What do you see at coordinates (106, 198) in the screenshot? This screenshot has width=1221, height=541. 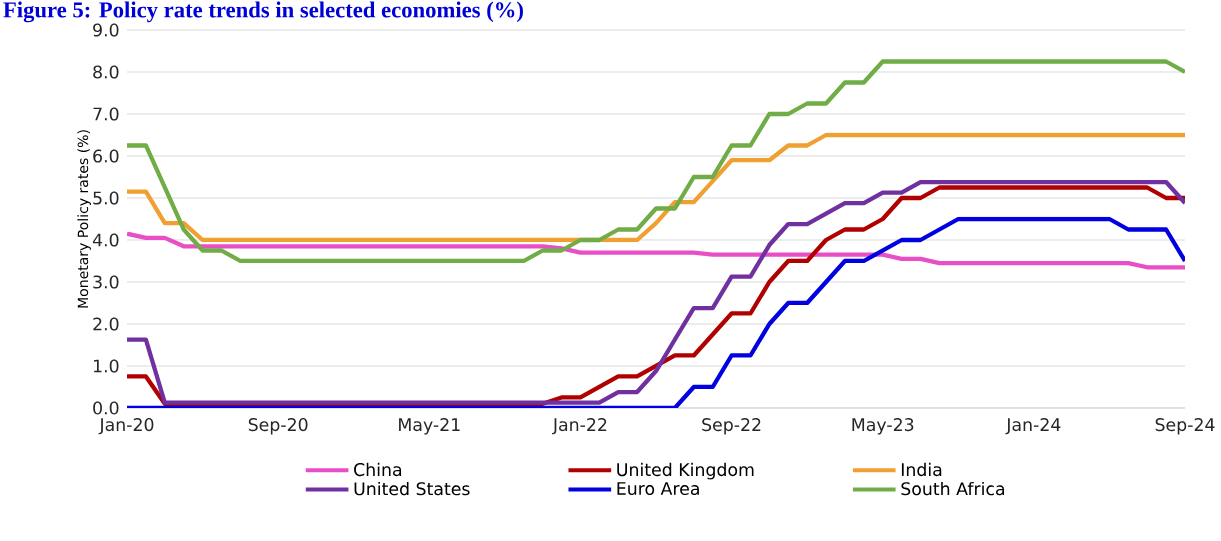 I see `y-tick-label: 5.0` at bounding box center [106, 198].